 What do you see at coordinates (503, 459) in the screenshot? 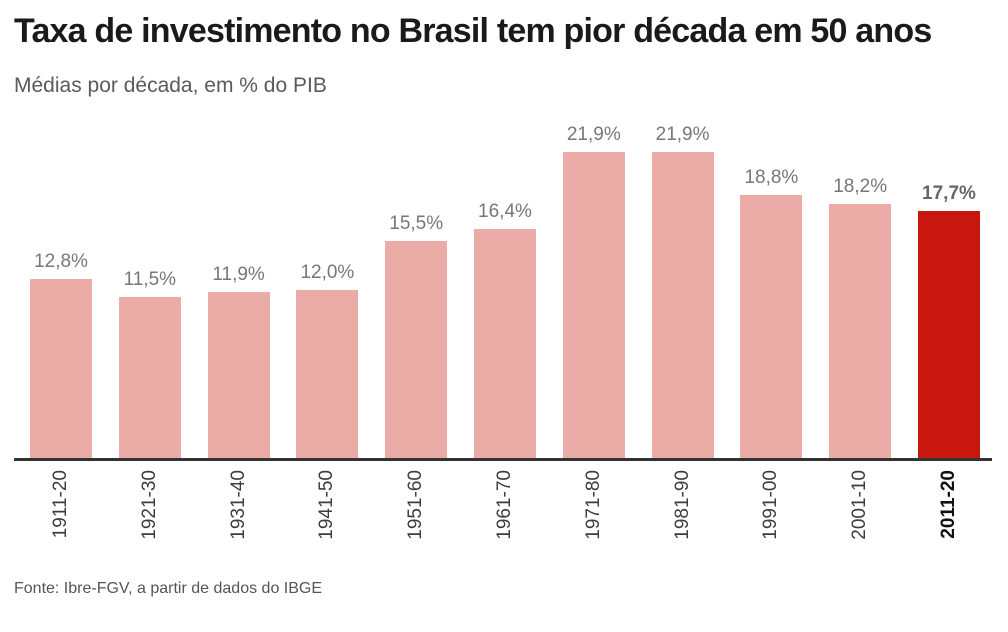
I see `x-axis-line` at bounding box center [503, 459].